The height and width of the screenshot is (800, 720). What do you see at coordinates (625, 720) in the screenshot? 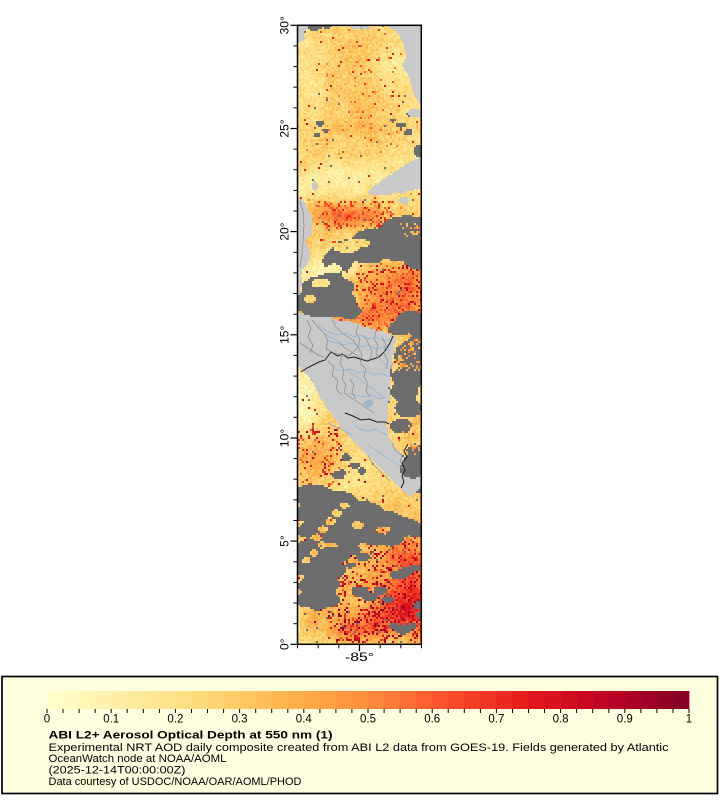
I see `svg-text: 0.9` at bounding box center [625, 720].